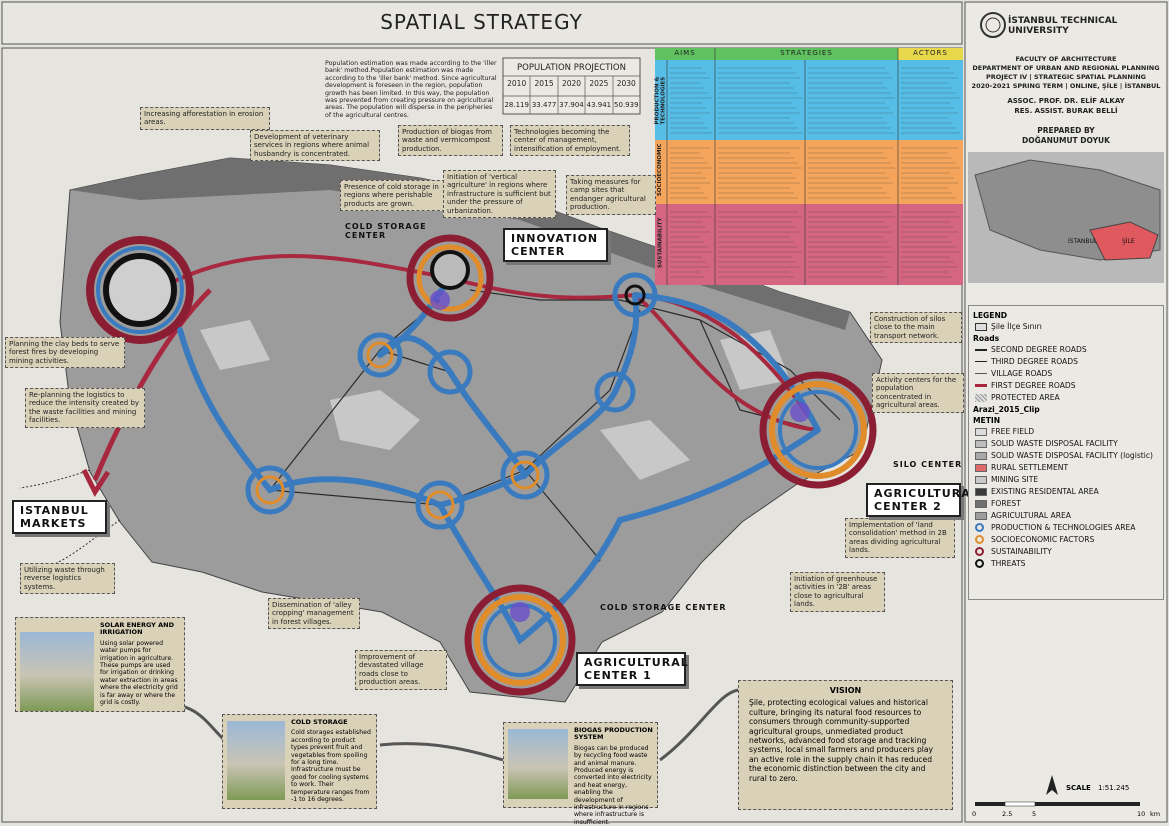  What do you see at coordinates (660, 100) in the screenshot?
I see `matrix-row-label: PRODUCTION & TECHNOLOGIES` at bounding box center [660, 100].